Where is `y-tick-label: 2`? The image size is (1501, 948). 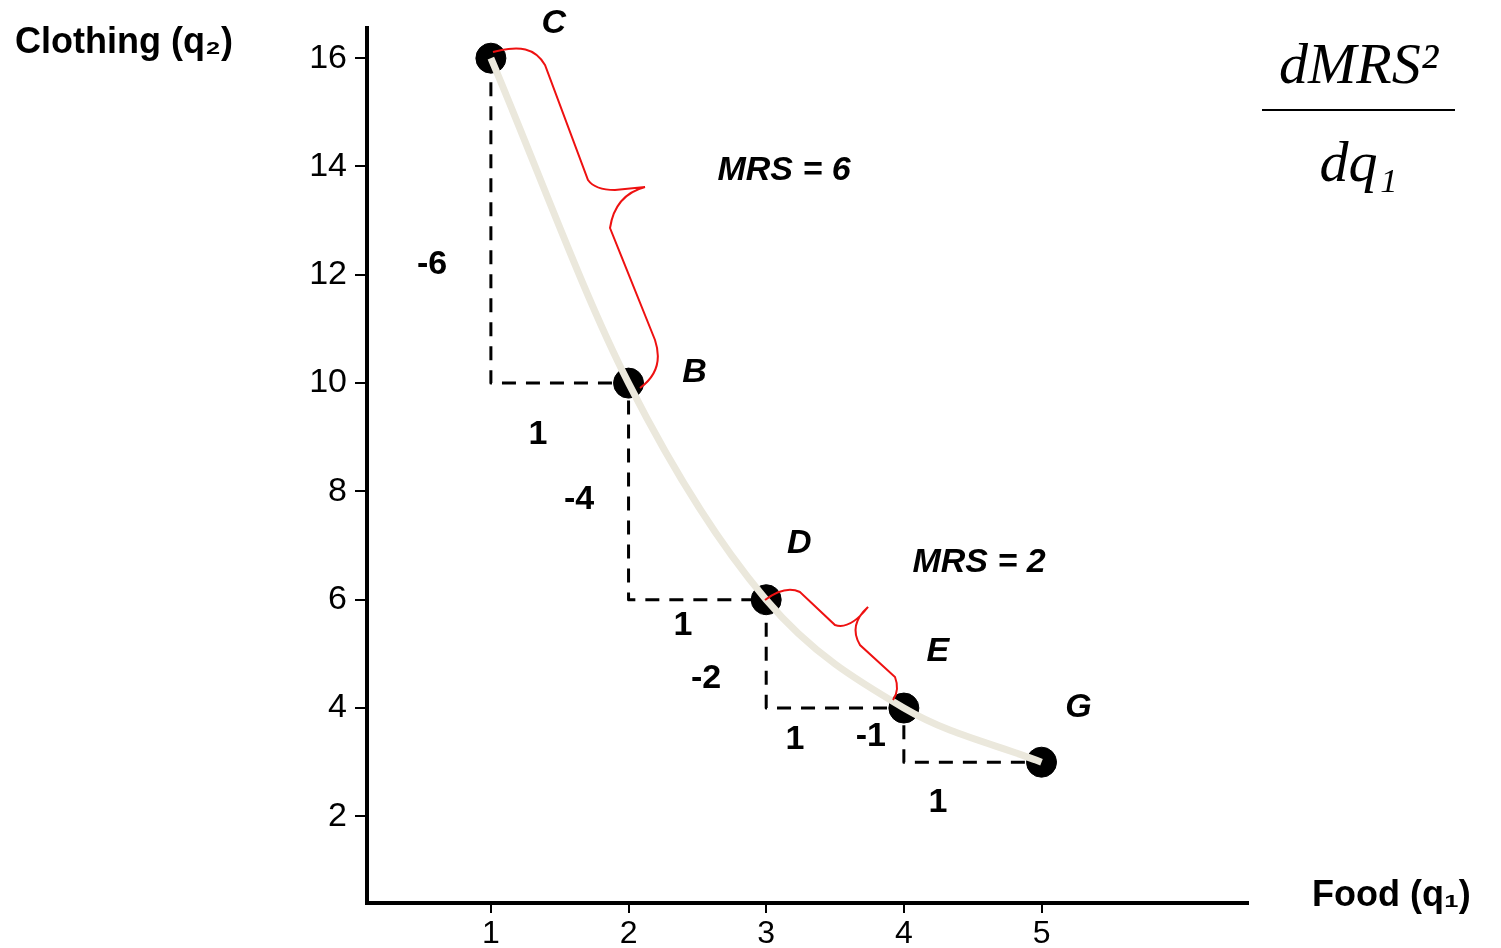
y-tick-label: 2 is located at coordinates (337, 813).